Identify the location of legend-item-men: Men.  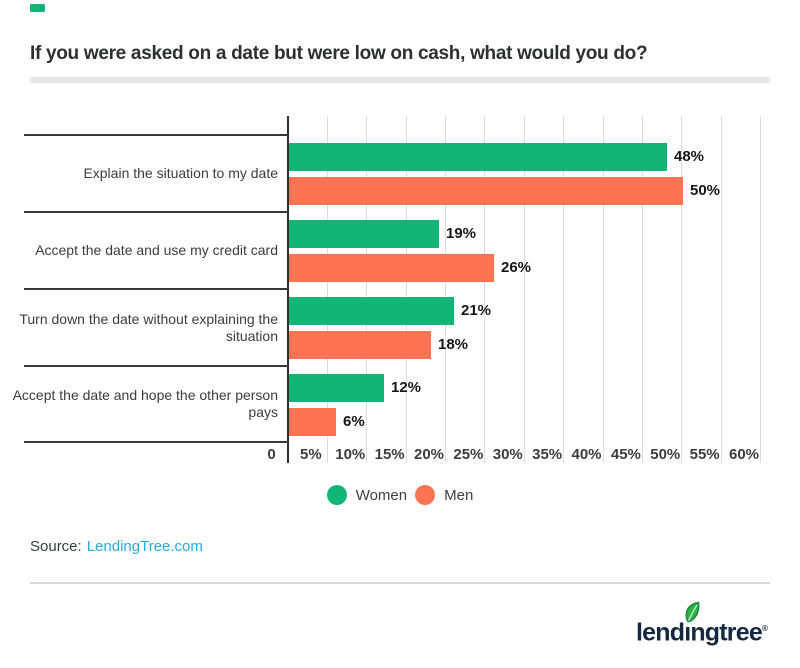
(444, 495).